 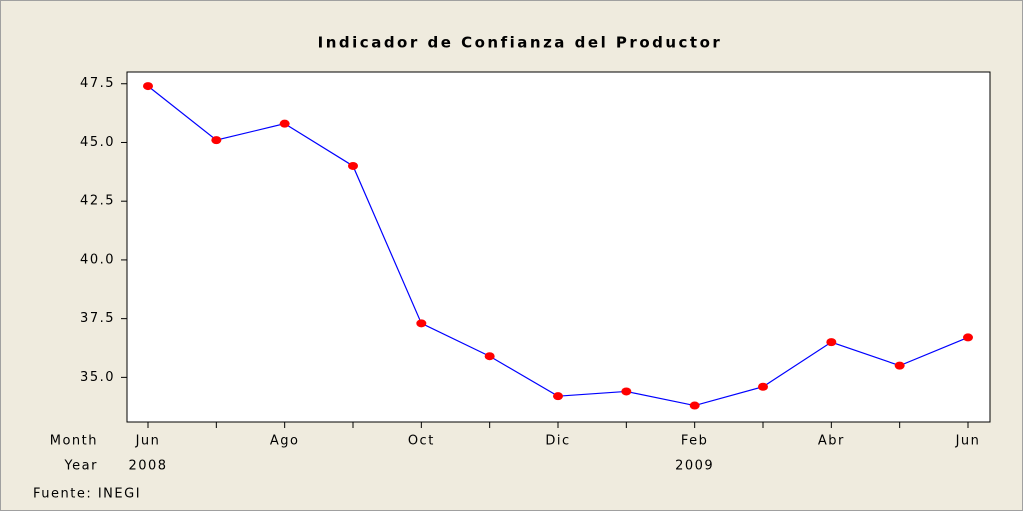 I want to click on x-tick-label: Feb, so click(x=695, y=441).